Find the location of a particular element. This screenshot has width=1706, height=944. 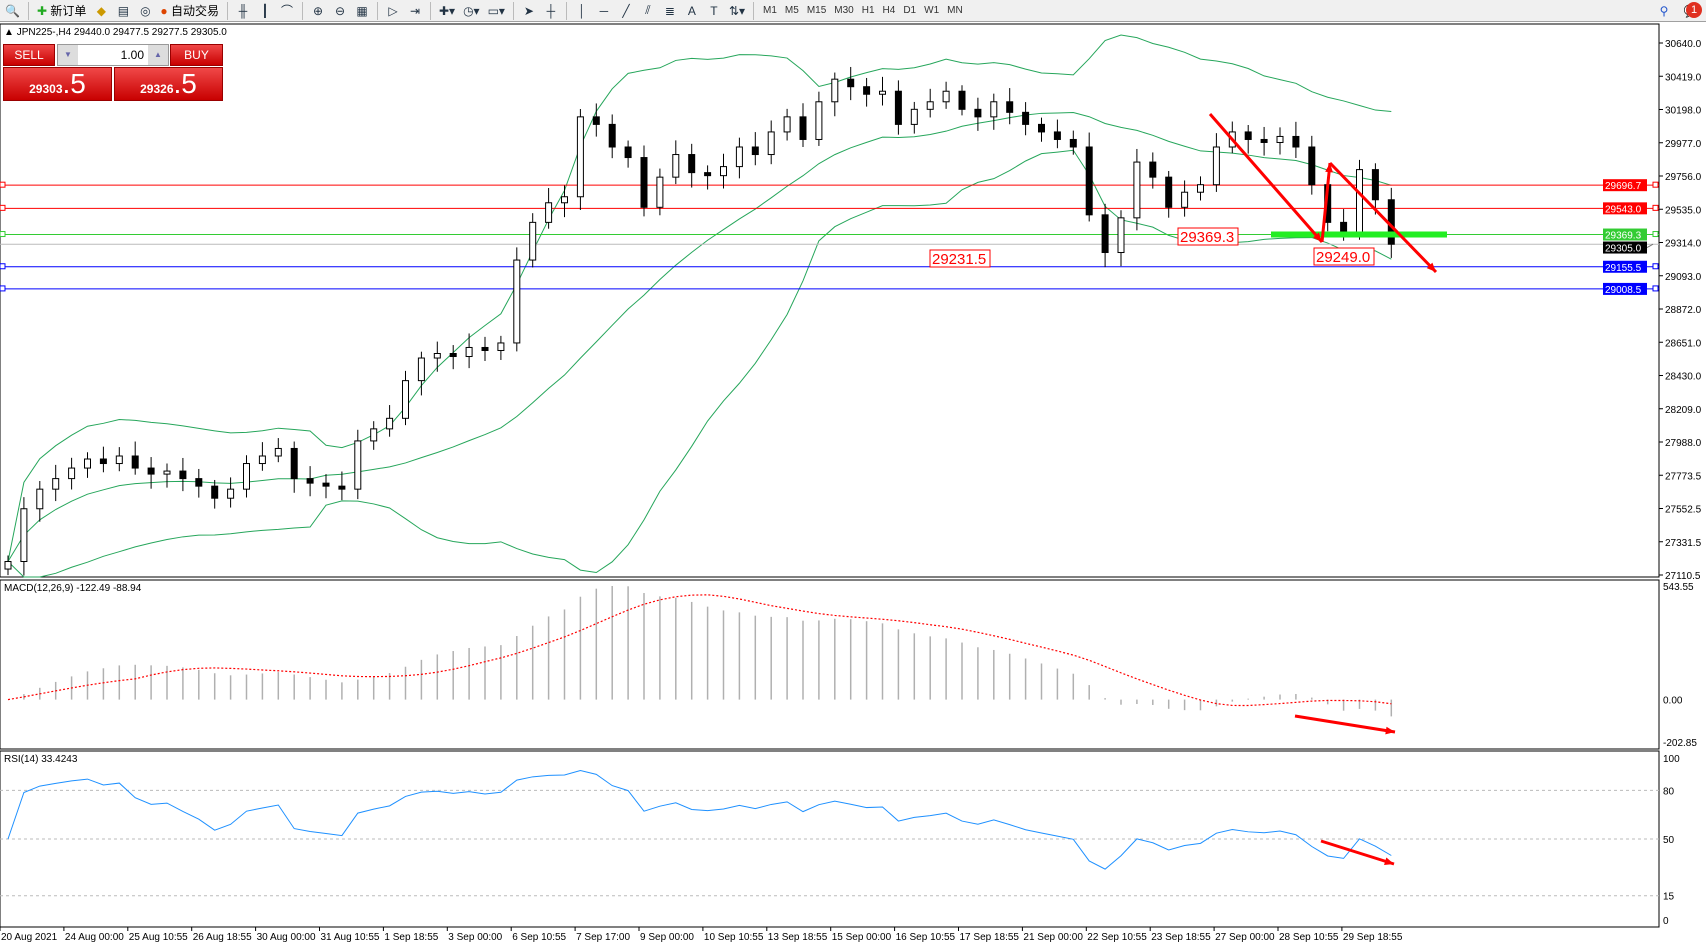

zoom-out-icon: ⊖ is located at coordinates (340, 10).